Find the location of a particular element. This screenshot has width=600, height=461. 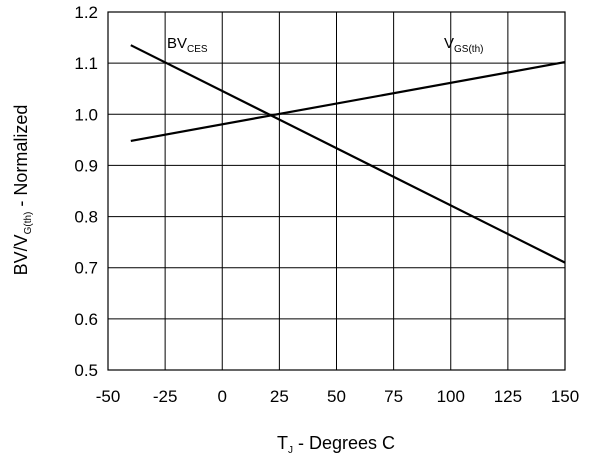

y-tick-label: 1.0 is located at coordinates (86, 114).